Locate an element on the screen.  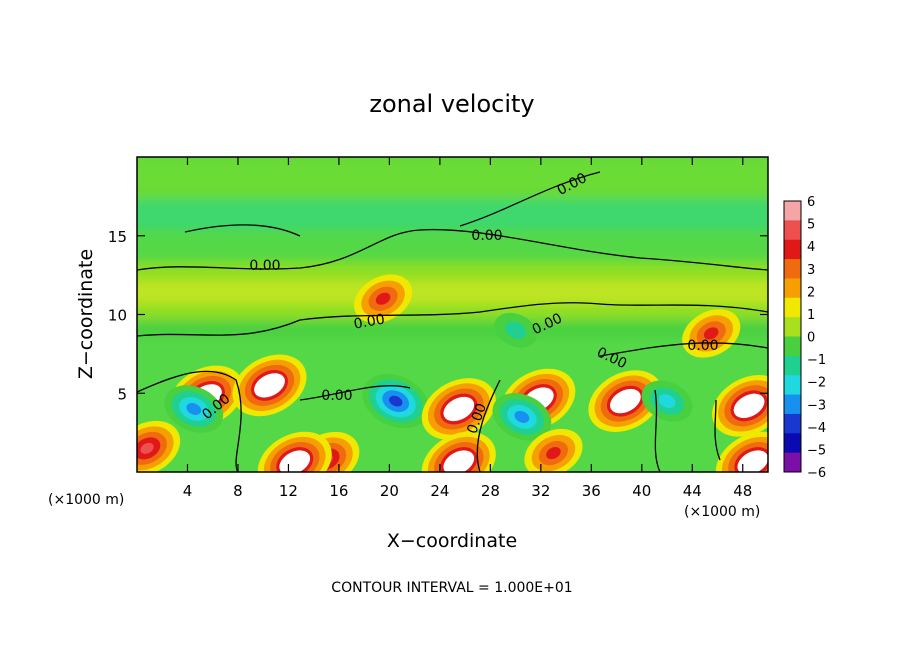
x-tick-label: 32 is located at coordinates (540, 491).